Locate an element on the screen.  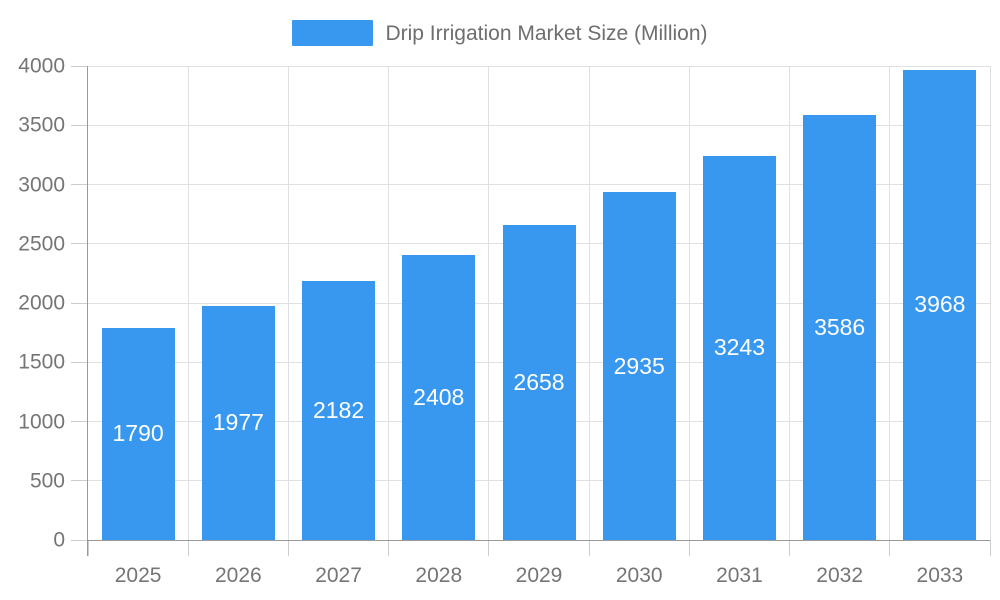
bar-value-label: 1790 is located at coordinates (138, 433).